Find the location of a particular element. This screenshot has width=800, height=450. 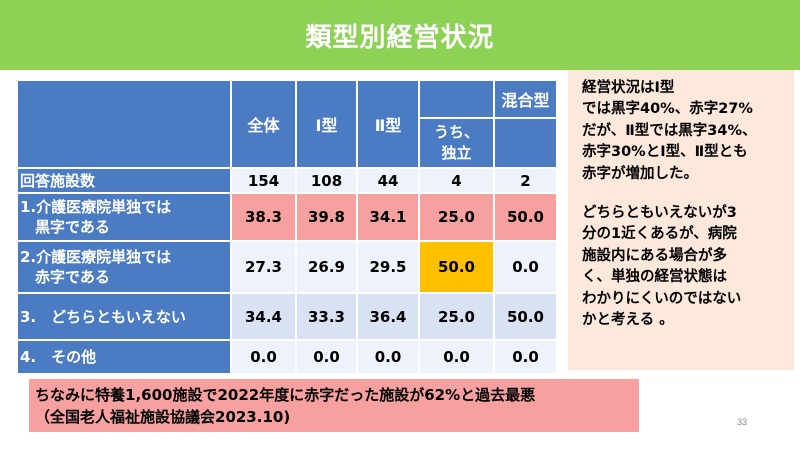

page-number: 33 is located at coordinates (742, 422).